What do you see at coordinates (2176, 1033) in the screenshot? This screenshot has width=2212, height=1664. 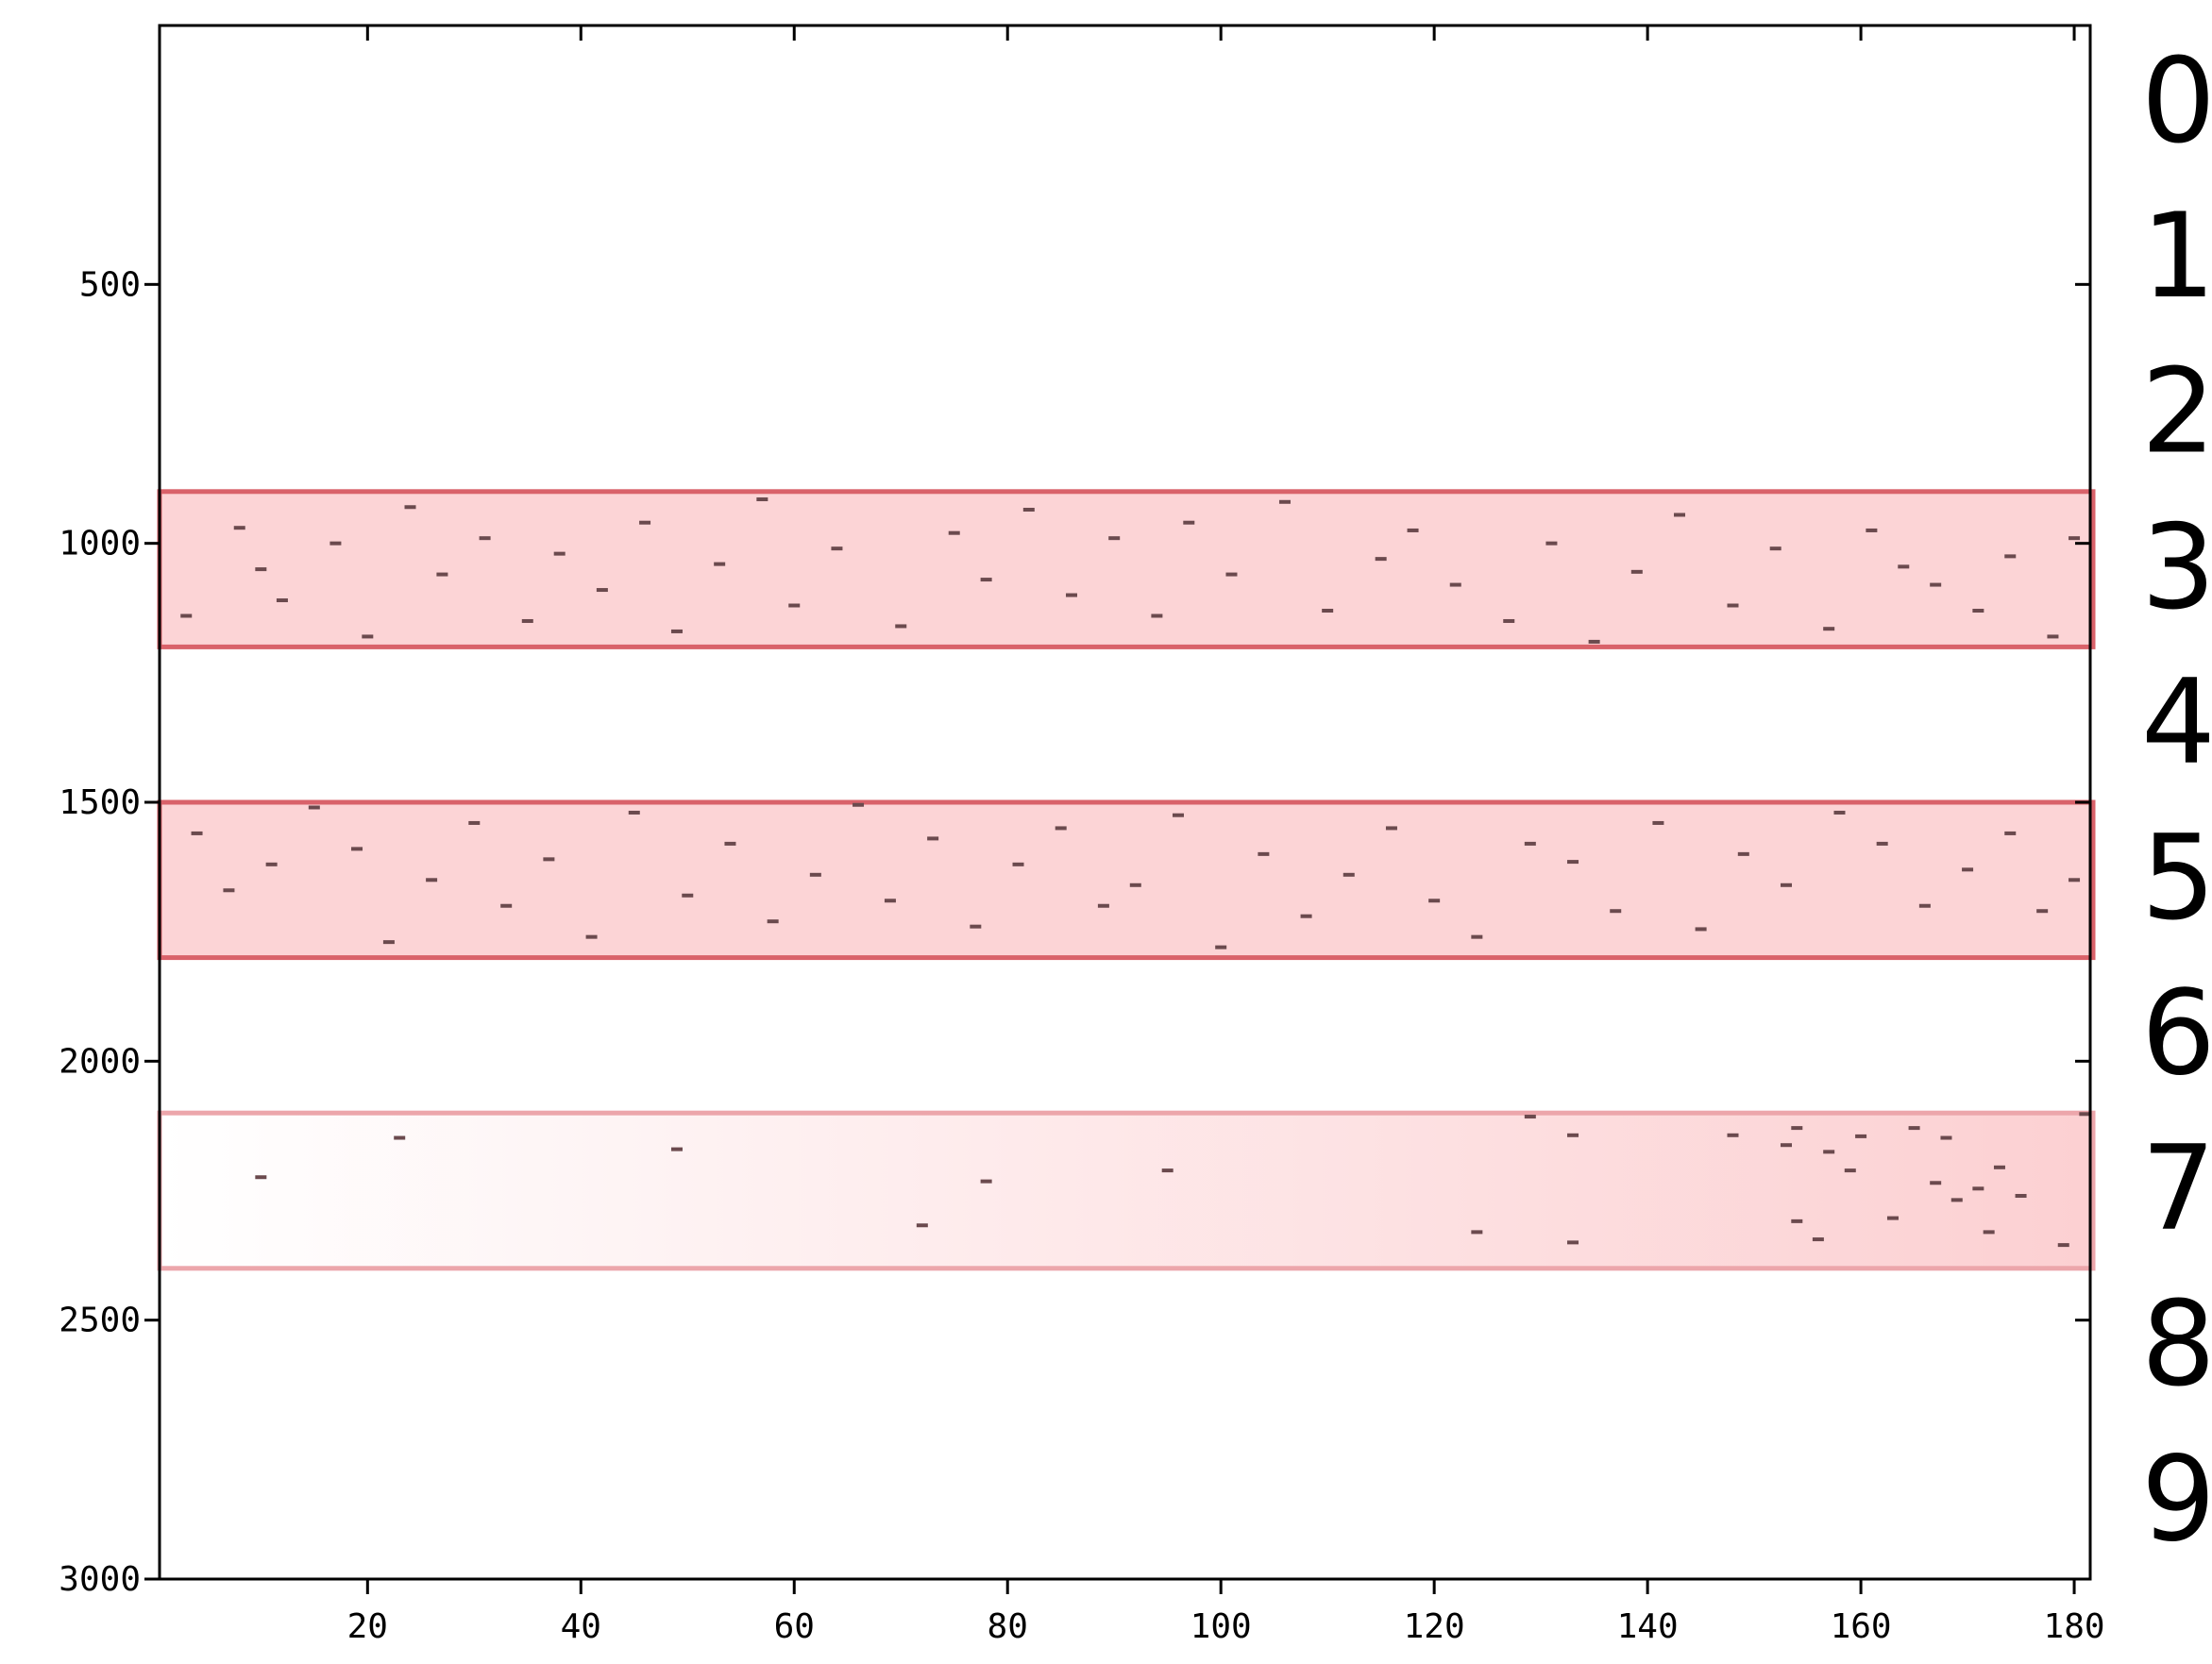 I see `row-label: 6` at bounding box center [2176, 1033].